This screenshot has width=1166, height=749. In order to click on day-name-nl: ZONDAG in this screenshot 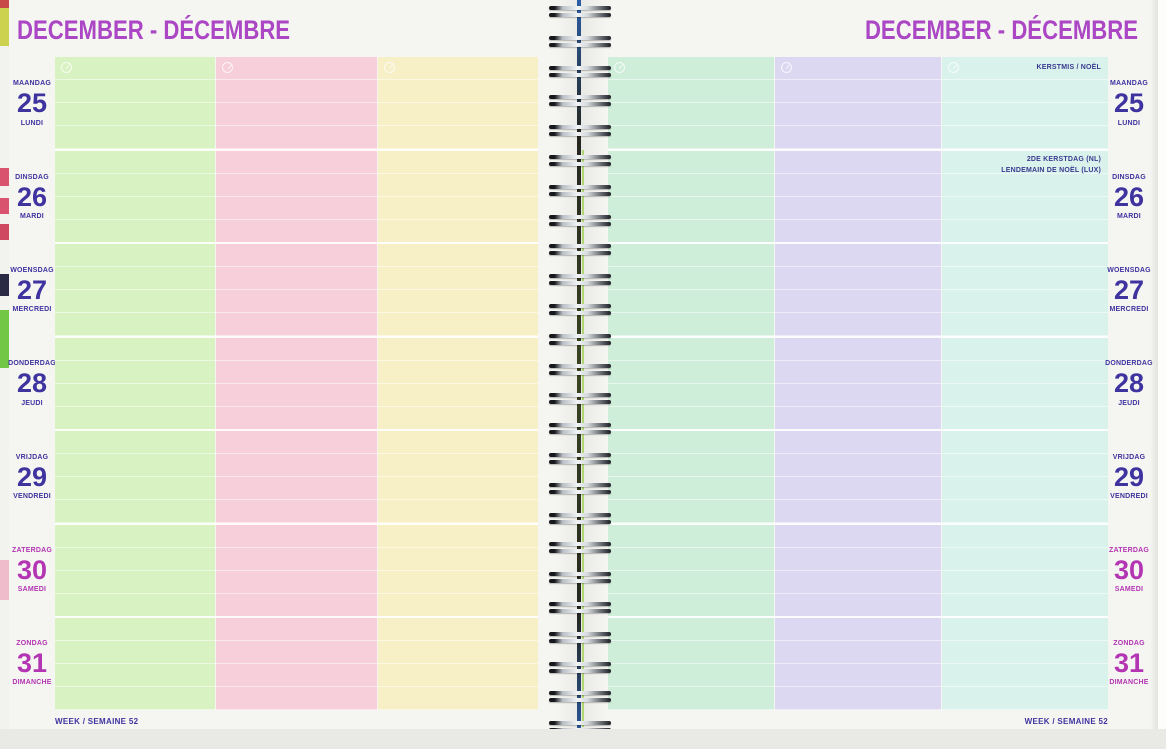, I will do `click(32, 644)`.